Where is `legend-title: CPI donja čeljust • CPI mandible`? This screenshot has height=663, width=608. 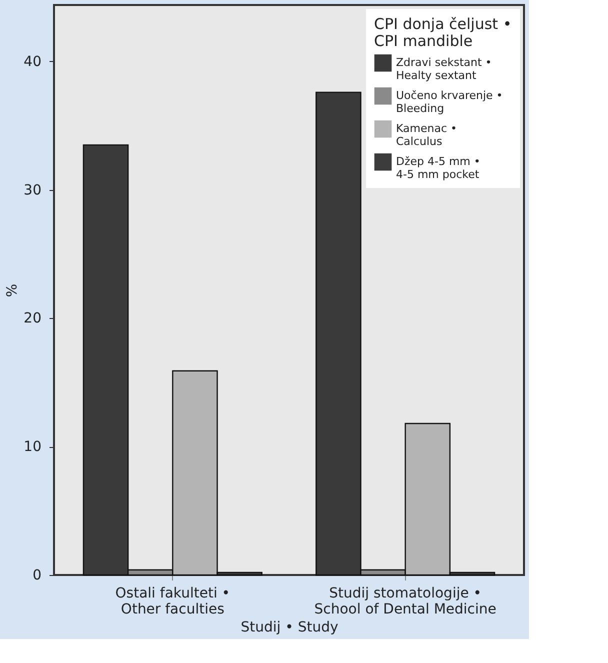 legend-title: CPI donja čeljust • CPI mandible is located at coordinates (443, 32).